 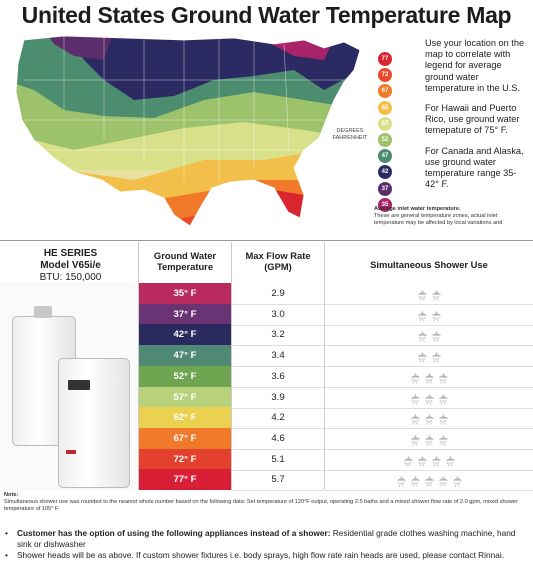 What do you see at coordinates (185, 480) in the screenshot?
I see `temp-cell: 77° F` at bounding box center [185, 480].